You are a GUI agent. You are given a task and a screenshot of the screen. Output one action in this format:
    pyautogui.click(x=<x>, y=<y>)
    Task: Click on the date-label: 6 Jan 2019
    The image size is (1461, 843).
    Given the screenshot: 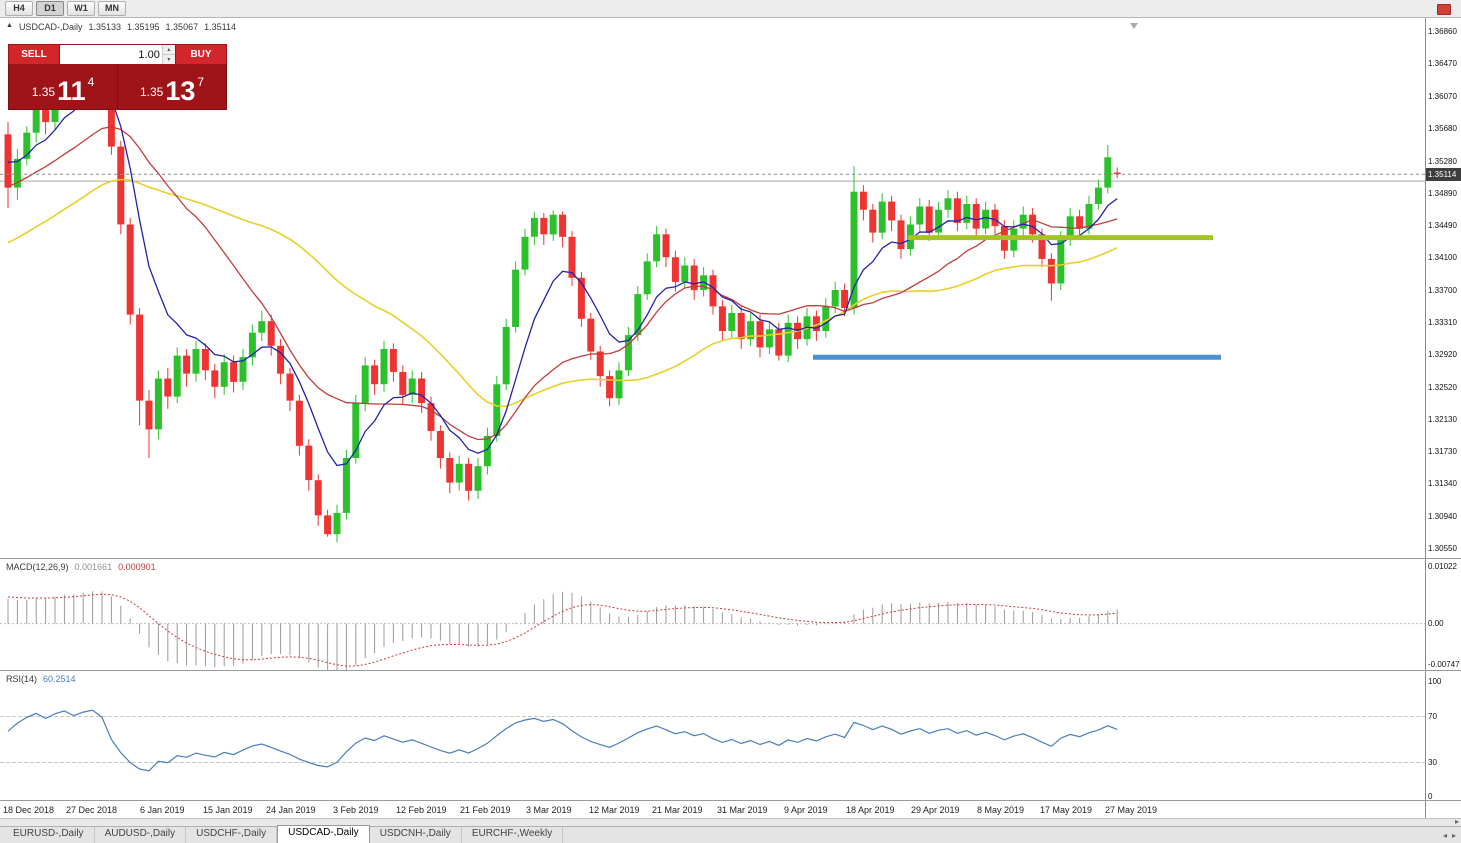 What is the action you would take?
    pyautogui.click(x=162, y=810)
    